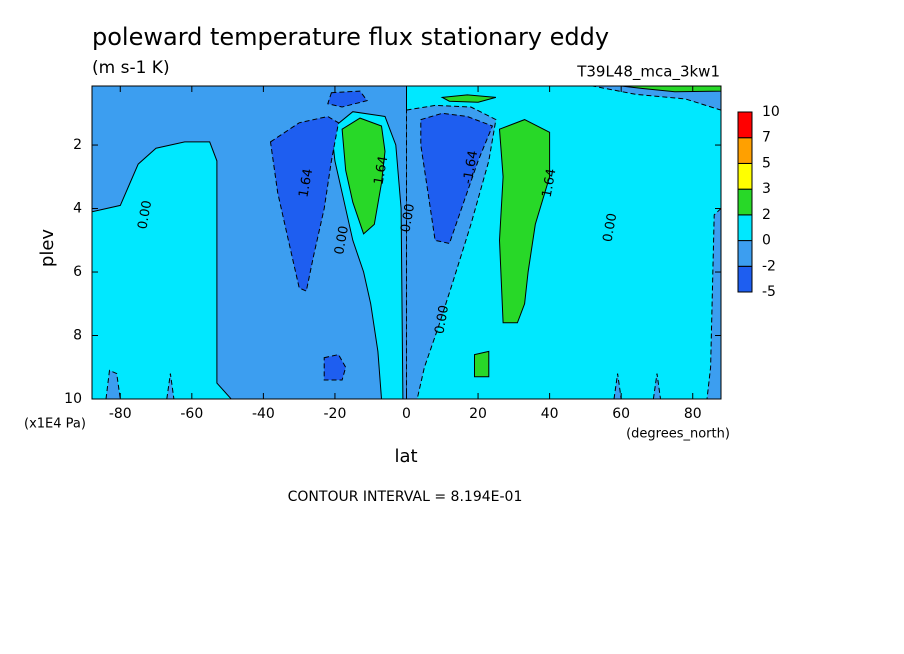  Describe the element at coordinates (55, 424) in the screenshot. I see `y-units: (x1E4 Pa)` at that location.